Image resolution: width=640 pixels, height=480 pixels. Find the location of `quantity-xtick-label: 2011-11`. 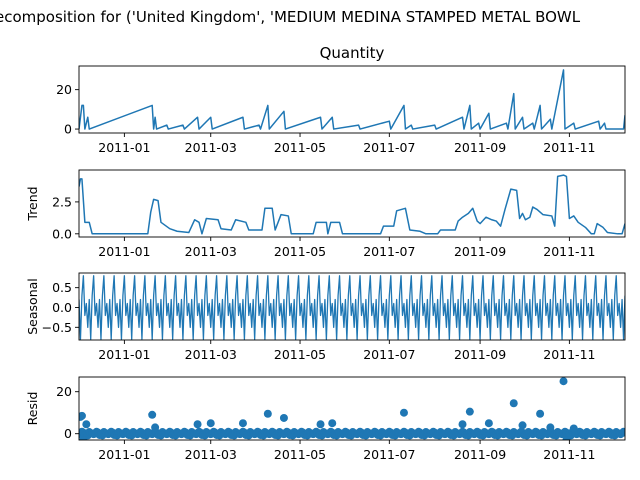

quantity-xtick-label: 2011-11 is located at coordinates (569, 147).